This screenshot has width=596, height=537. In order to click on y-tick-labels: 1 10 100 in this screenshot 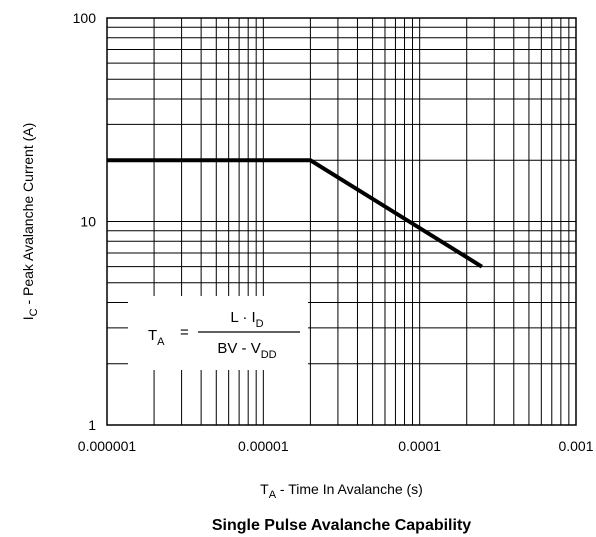, I will do `click(85, 221)`.